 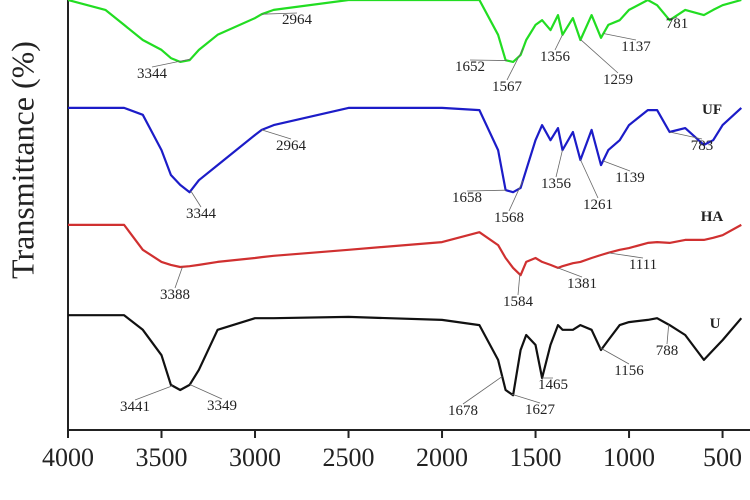 I want to click on peak-label: 783, so click(x=702, y=146).